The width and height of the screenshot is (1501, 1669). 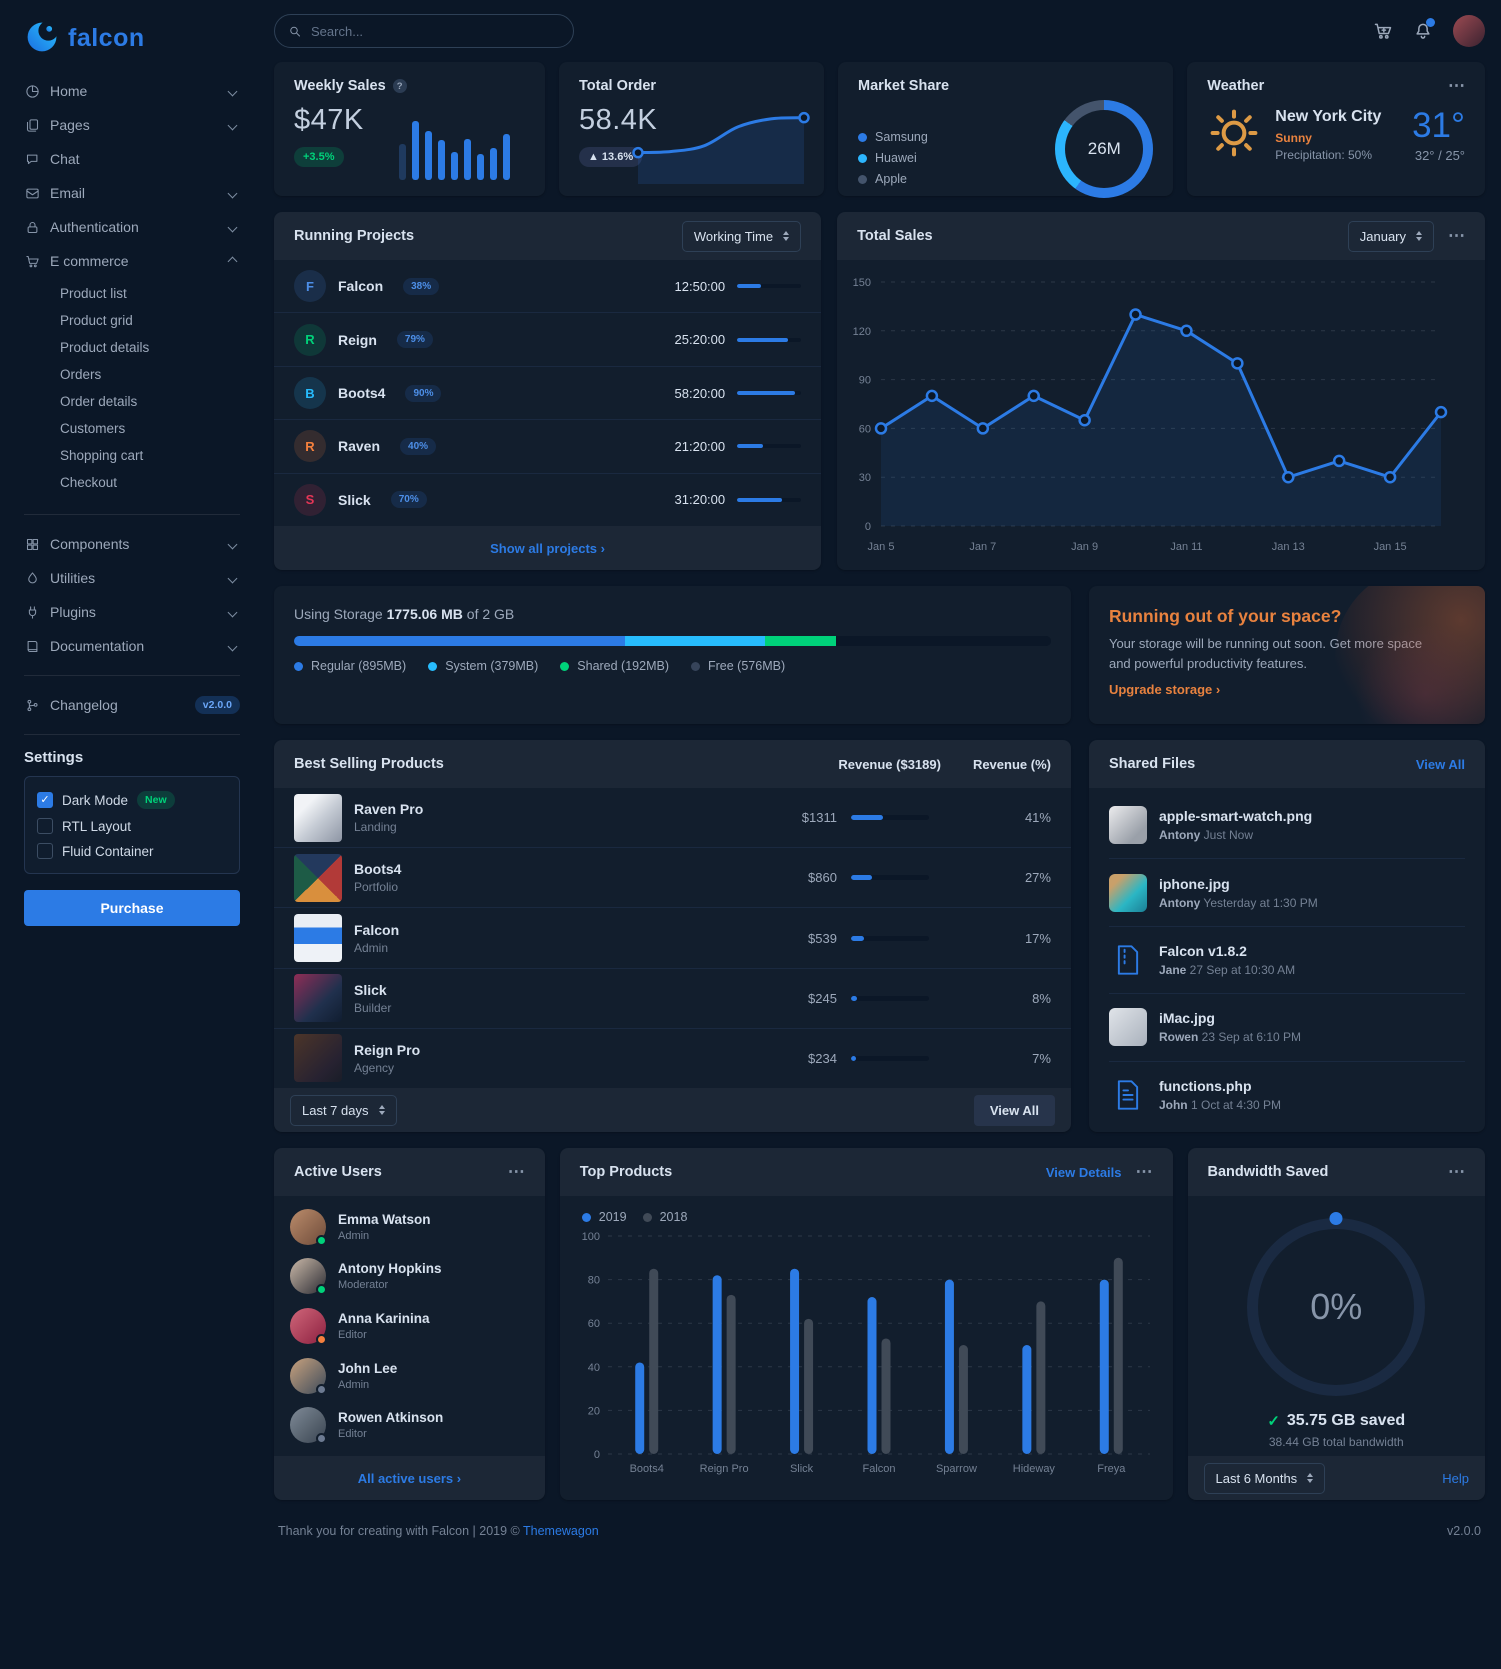 What do you see at coordinates (378, 869) in the screenshot?
I see `product-name: Boots4` at bounding box center [378, 869].